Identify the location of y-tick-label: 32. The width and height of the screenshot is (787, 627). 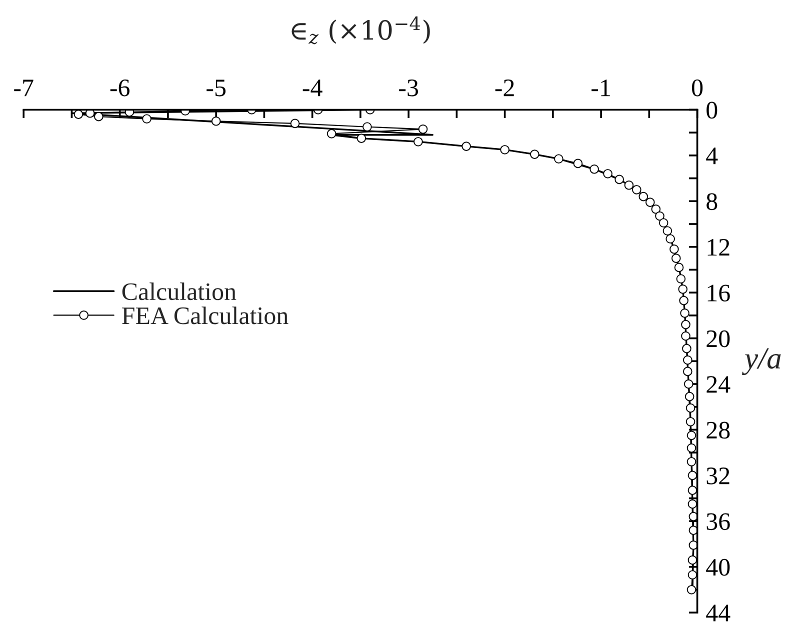
(718, 476).